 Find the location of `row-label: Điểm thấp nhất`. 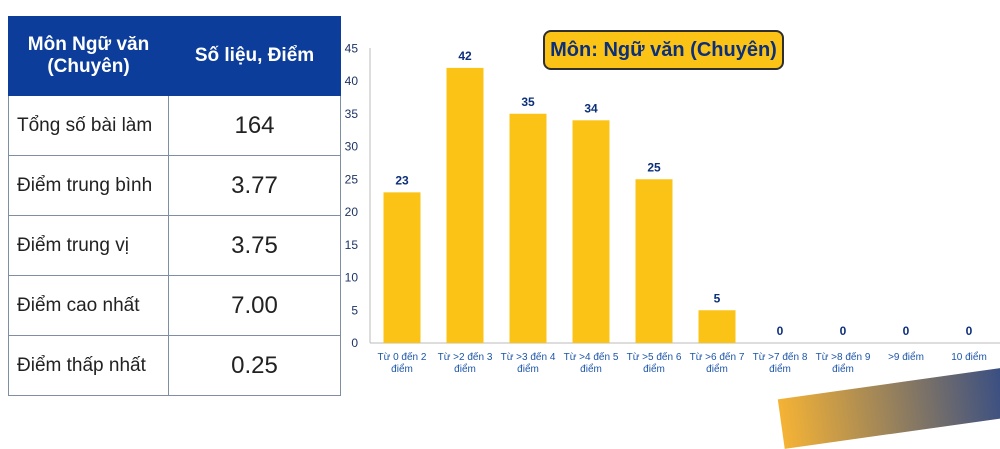

row-label: Điểm thấp nhất is located at coordinates (88, 365).